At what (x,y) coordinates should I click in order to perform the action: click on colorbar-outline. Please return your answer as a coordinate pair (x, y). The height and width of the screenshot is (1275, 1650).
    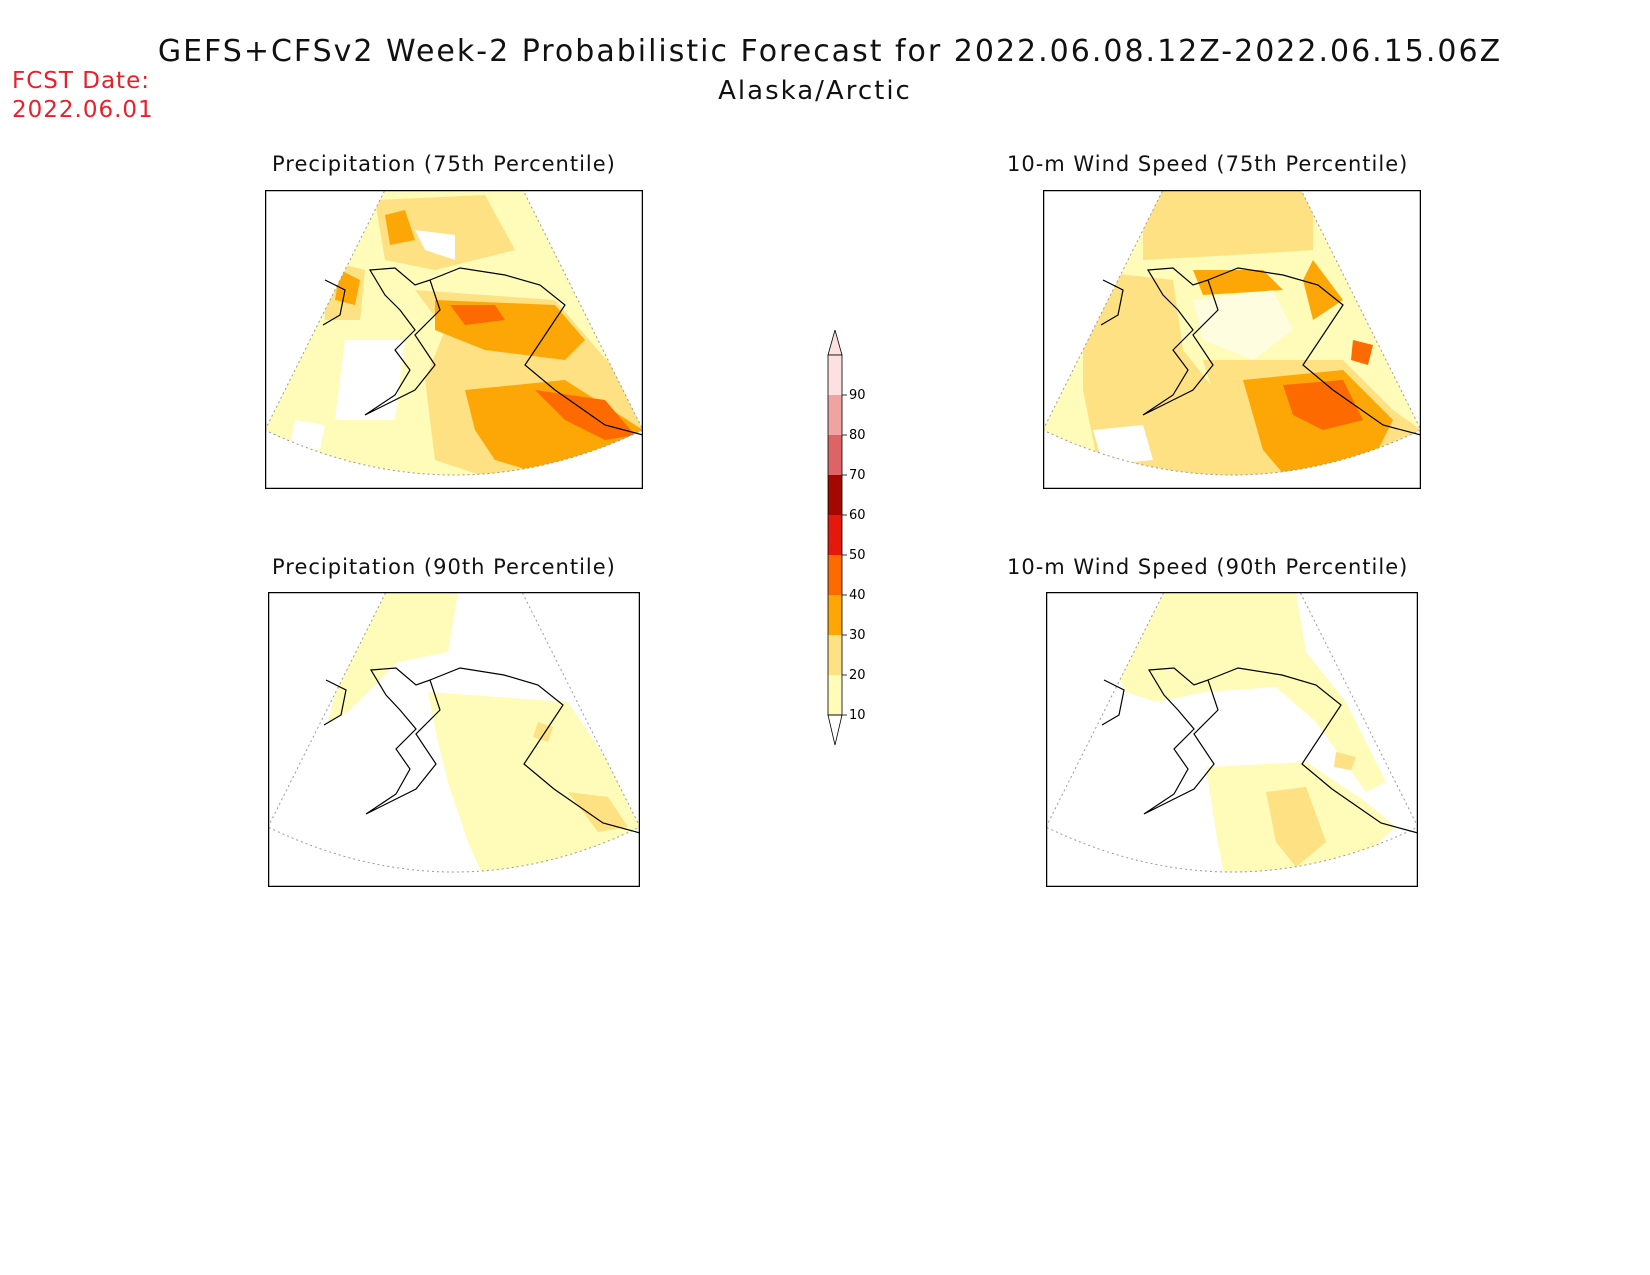
    Looking at the image, I should click on (835, 535).